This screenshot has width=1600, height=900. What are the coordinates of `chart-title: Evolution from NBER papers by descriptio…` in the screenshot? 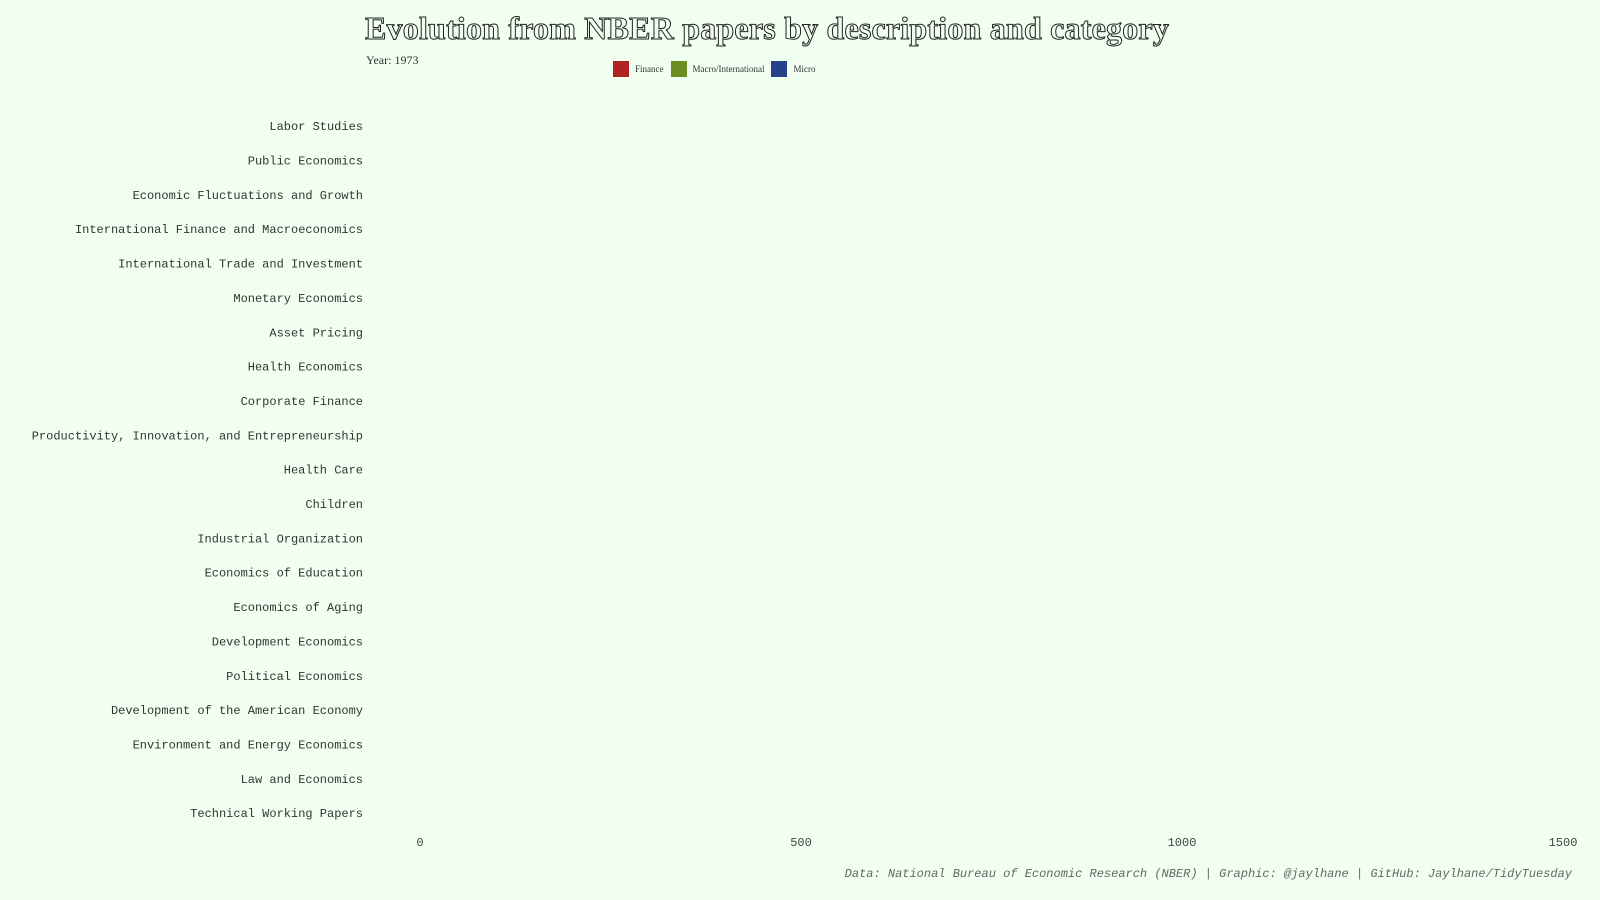 It's located at (767, 28).